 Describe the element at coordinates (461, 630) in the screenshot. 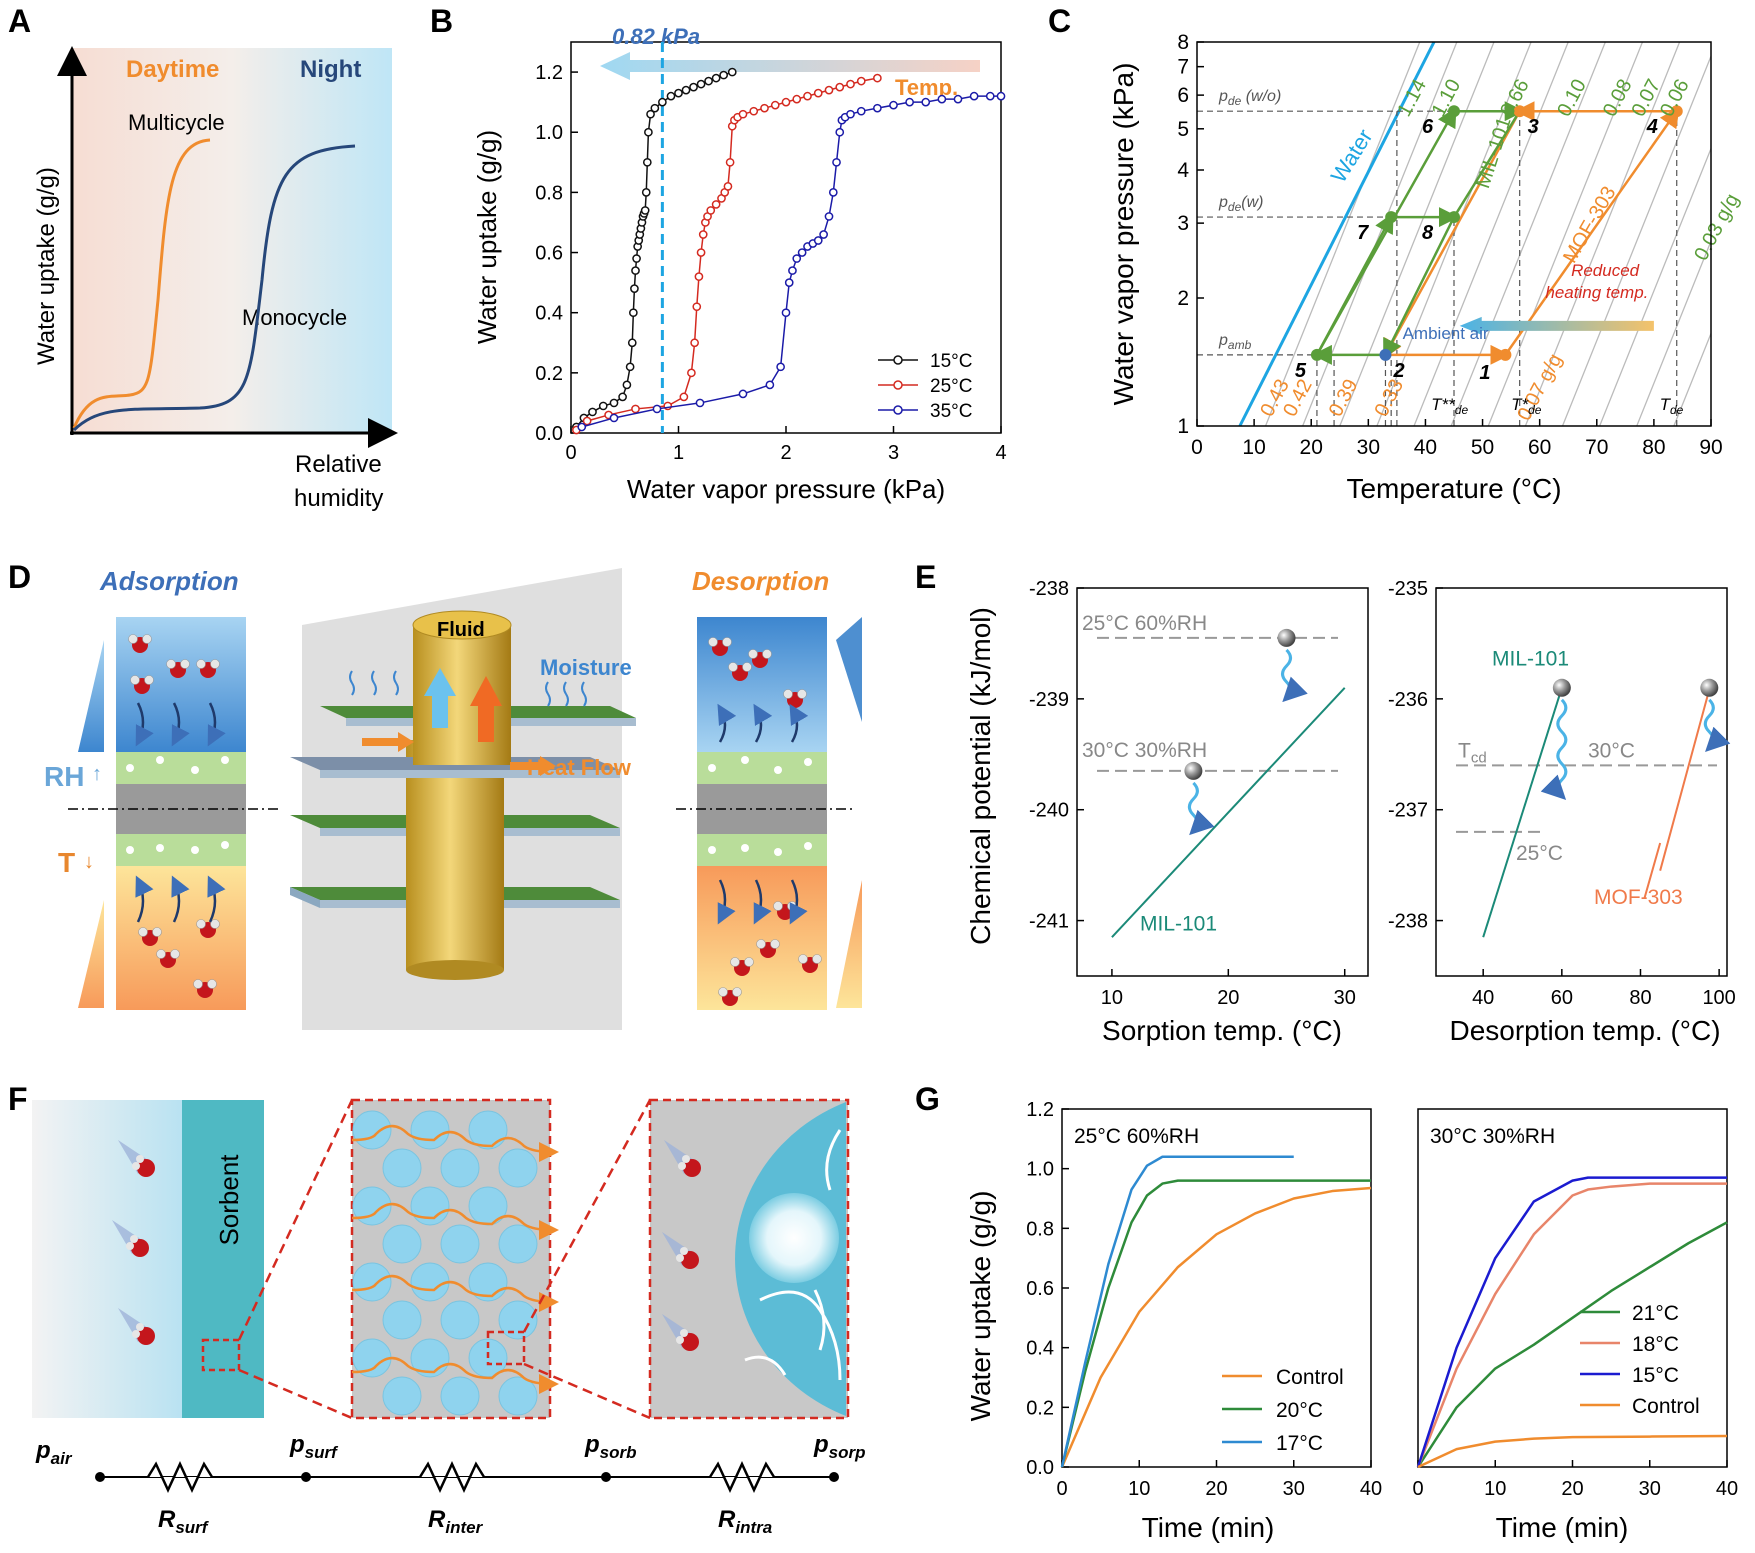

I see `fluid-label: Fluid` at that location.